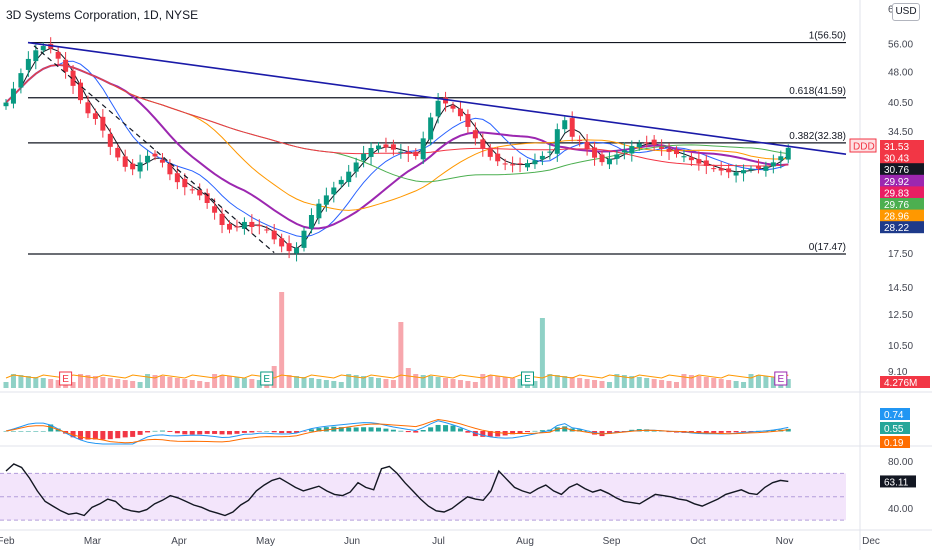 Image resolution: width=932 pixels, height=550 pixels. Describe the element at coordinates (896, 228) in the screenshot. I see `price-label-value: 28.22` at that location.